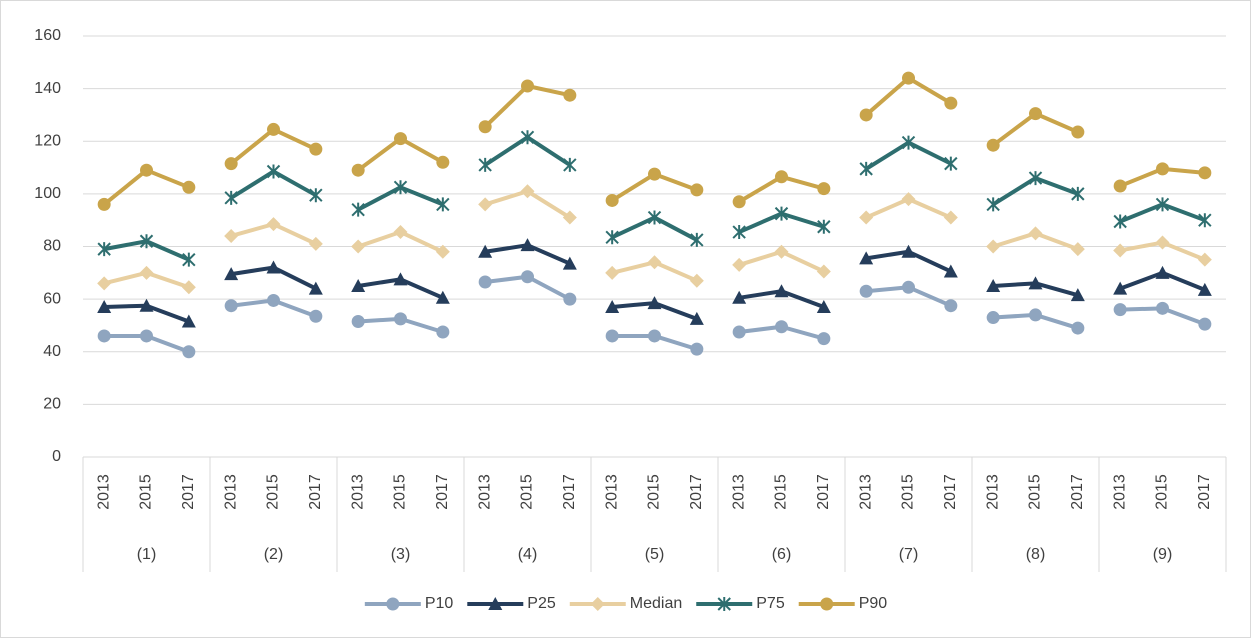 This screenshot has width=1252, height=644. What do you see at coordinates (656, 603) in the screenshot?
I see `legend-label: Median` at bounding box center [656, 603].